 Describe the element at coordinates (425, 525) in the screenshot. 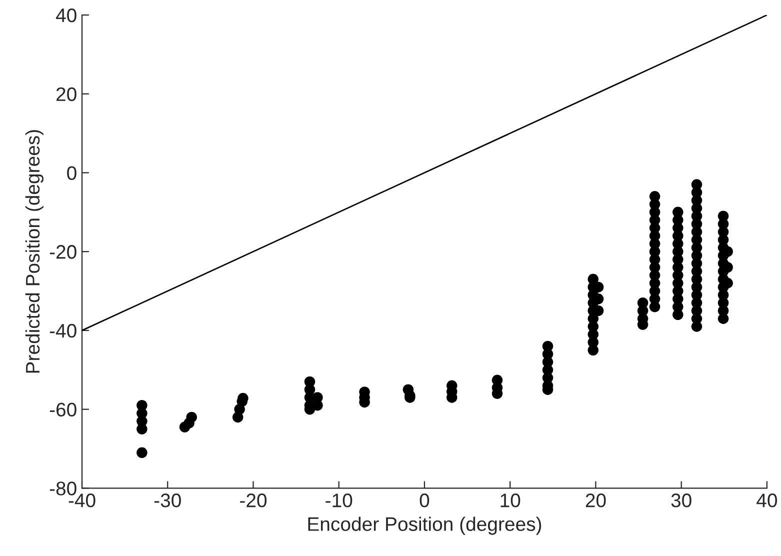

I see `x-axis-title: Encoder Position (degrees)` at that location.